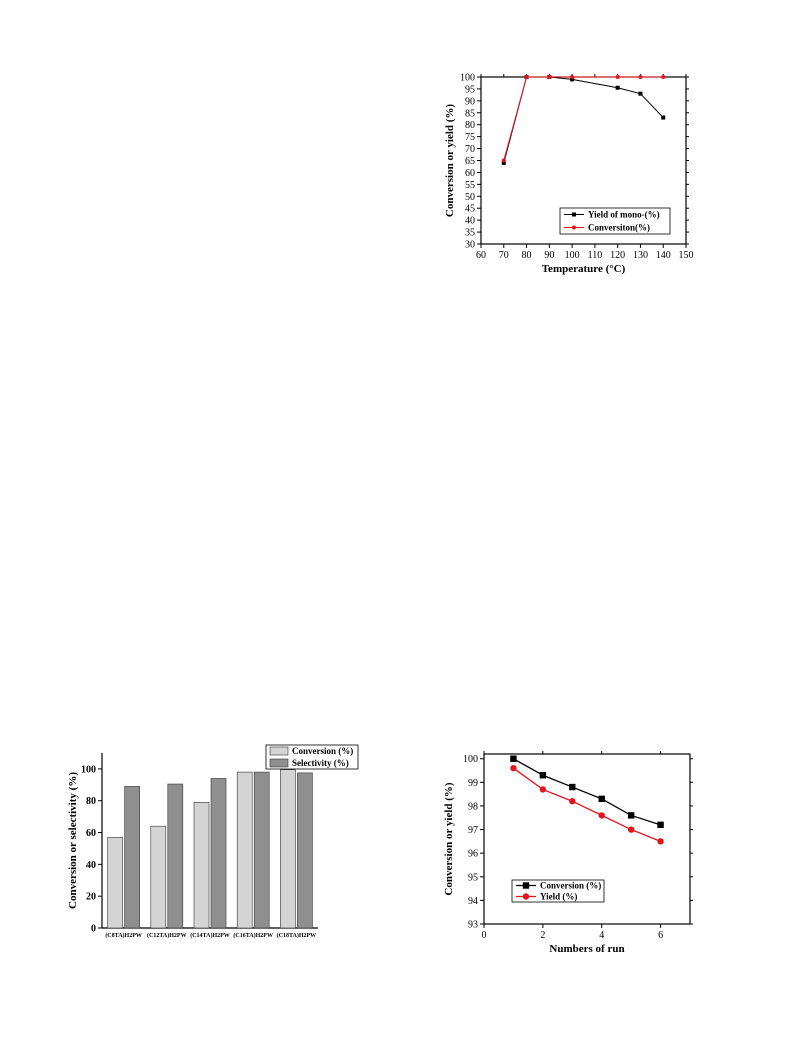  I want to click on y-tick-label: 94, so click(473, 901).